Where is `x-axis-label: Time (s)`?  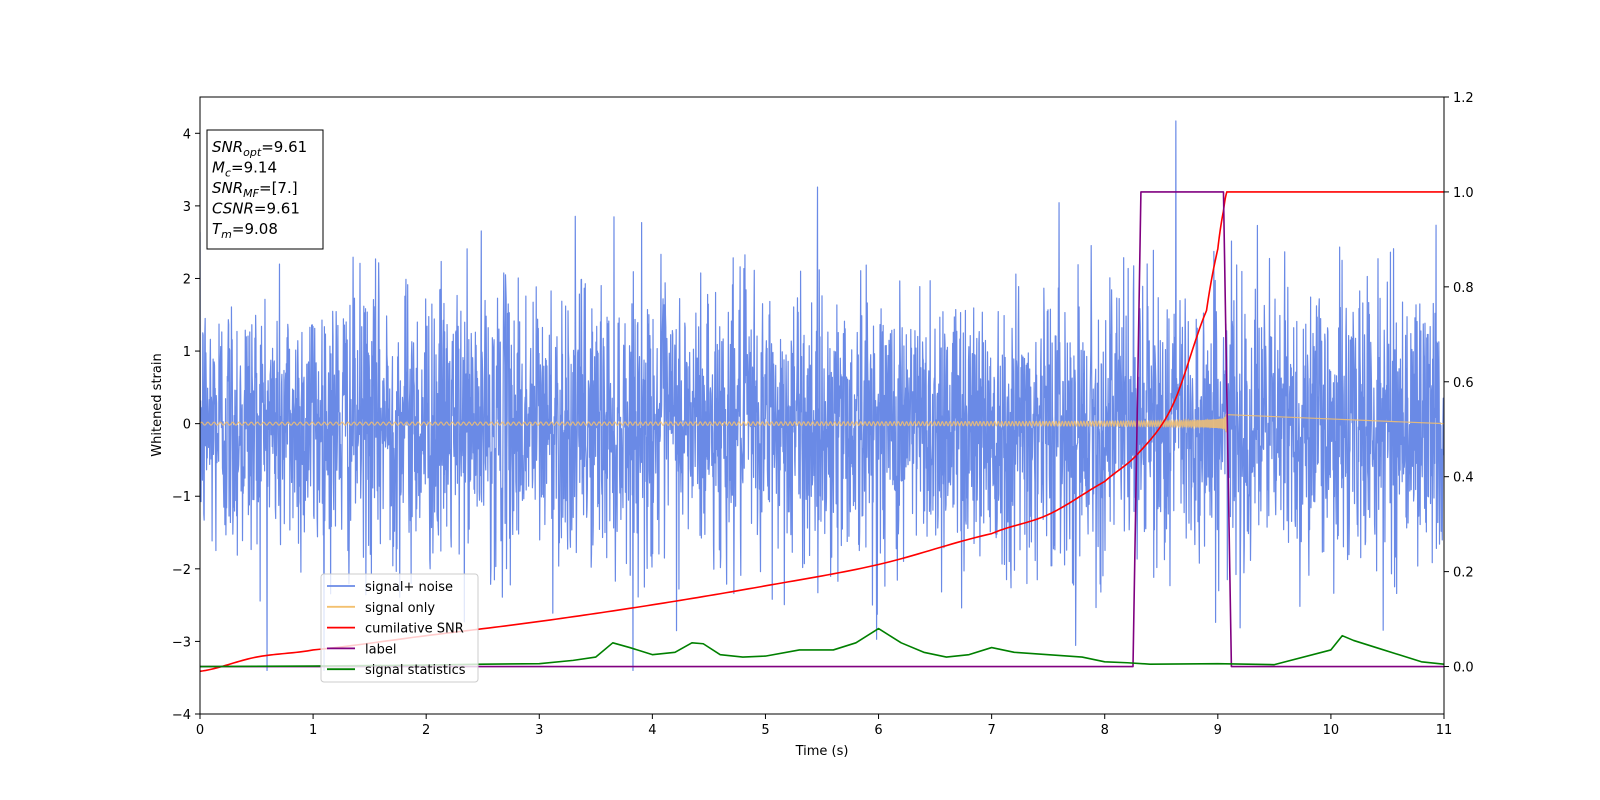 x-axis-label: Time (s) is located at coordinates (822, 751).